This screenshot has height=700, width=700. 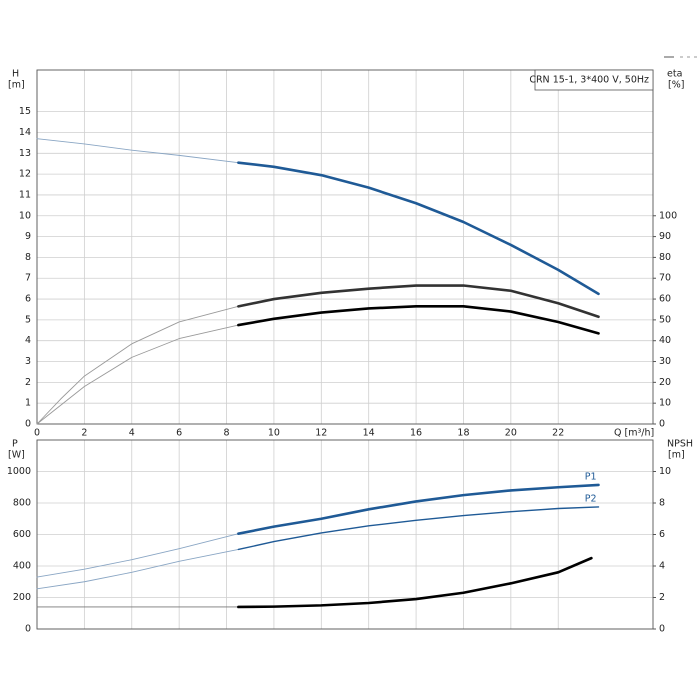 I want to click on y-tick-label: 9, so click(x=28, y=236).